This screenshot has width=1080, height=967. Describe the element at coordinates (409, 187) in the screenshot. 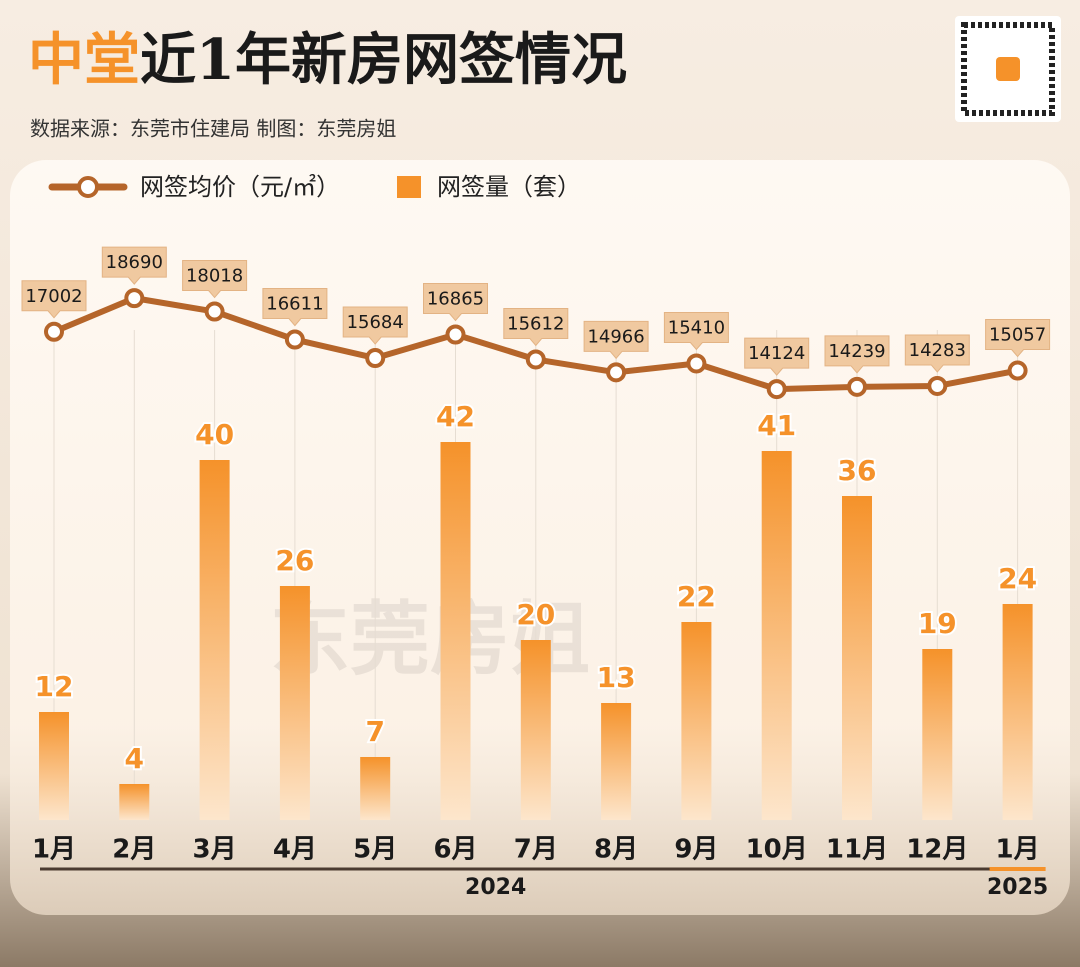

I see `legend-swatch` at that location.